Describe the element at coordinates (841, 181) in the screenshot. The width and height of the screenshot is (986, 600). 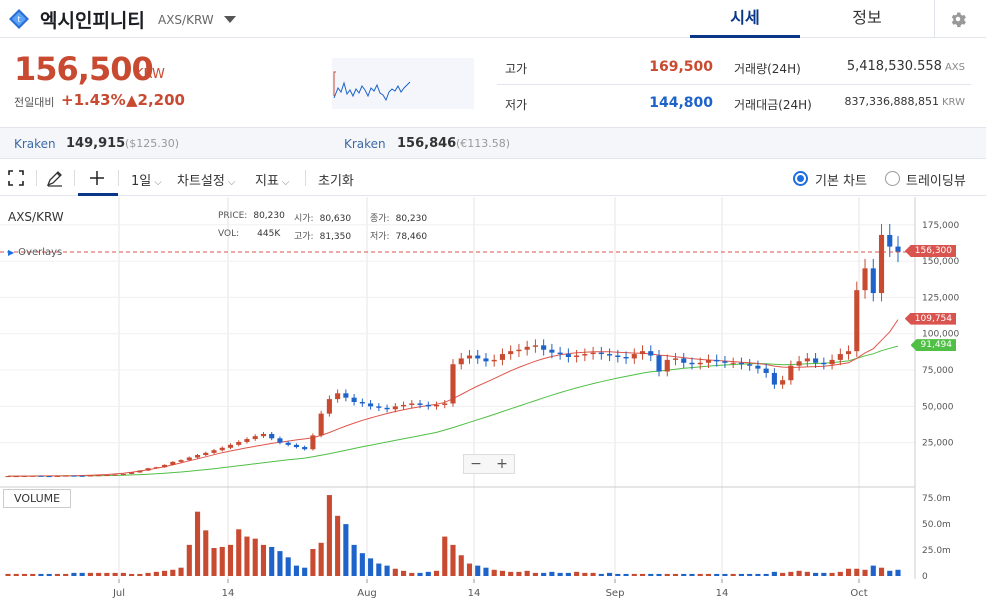
I see `basic-chart-label: 기본 차트` at that location.